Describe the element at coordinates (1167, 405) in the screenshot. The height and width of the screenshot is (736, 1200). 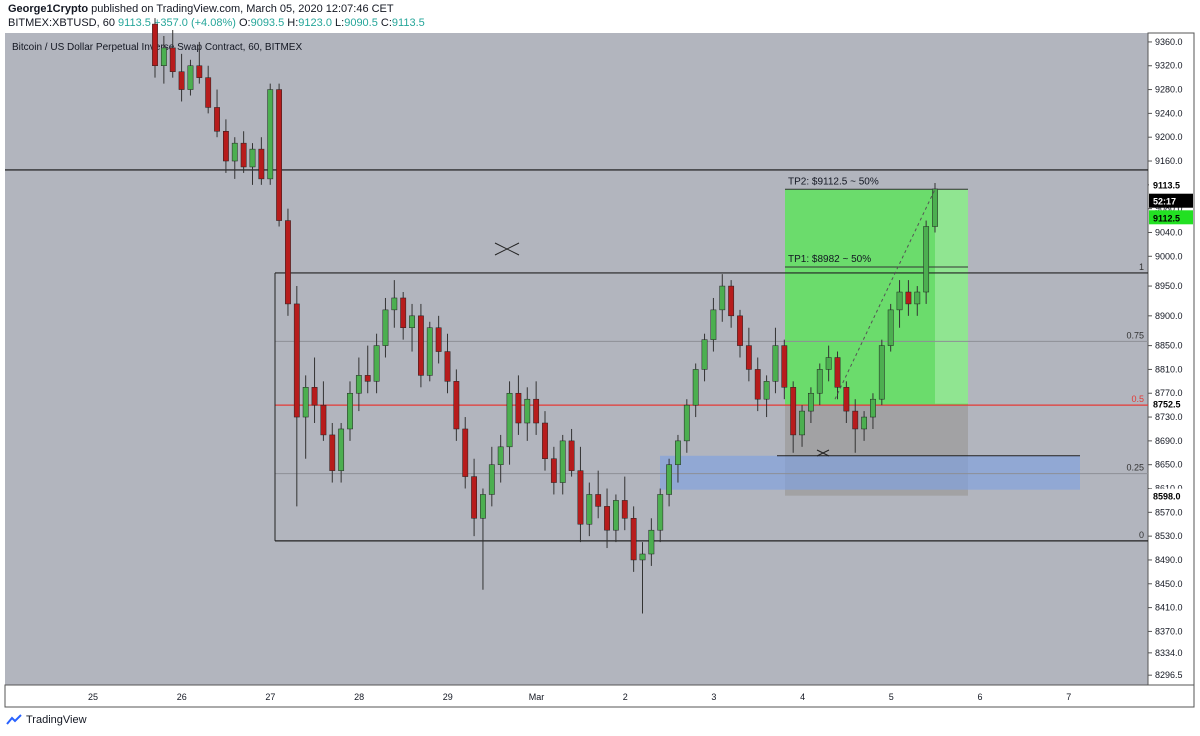
I see `entry-price-label: 8752.5` at that location.